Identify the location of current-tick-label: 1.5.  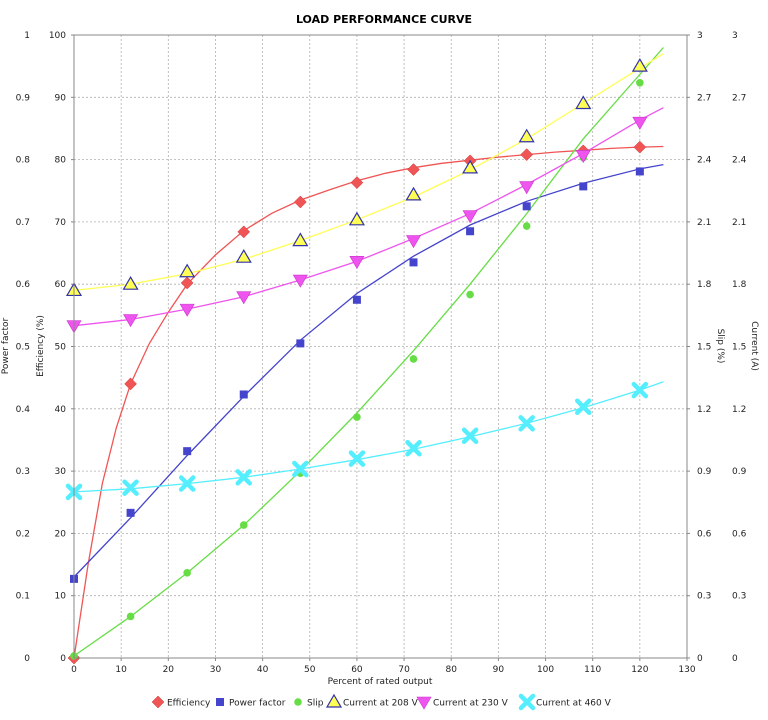
(739, 348).